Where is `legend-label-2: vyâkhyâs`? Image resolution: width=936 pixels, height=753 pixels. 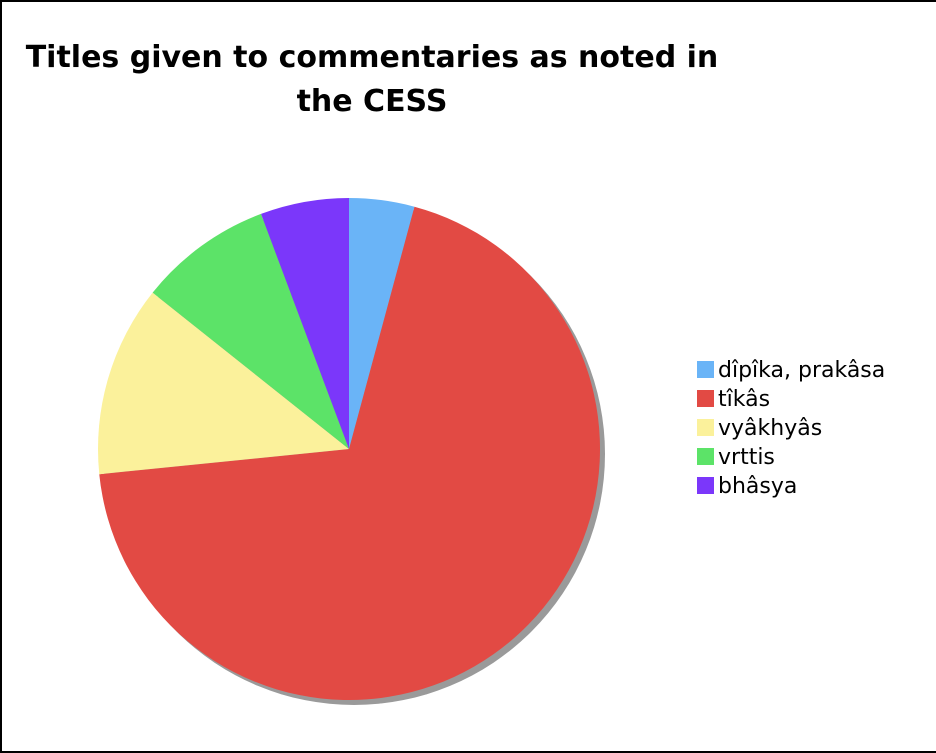
legend-label-2: vyâkhyâs is located at coordinates (770, 428).